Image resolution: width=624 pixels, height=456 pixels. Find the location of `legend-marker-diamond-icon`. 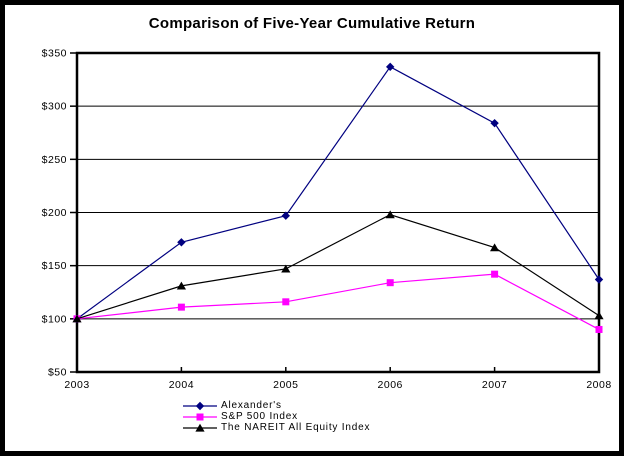

legend-marker-diamond-icon is located at coordinates (200, 405).